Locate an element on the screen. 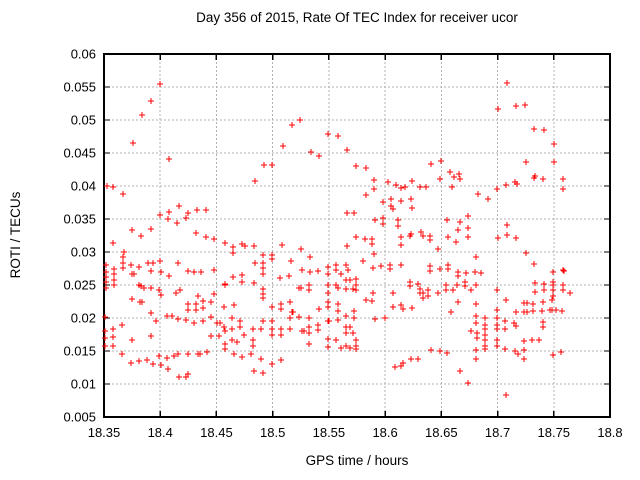  x-tick-label: 18.8 is located at coordinates (609, 432).